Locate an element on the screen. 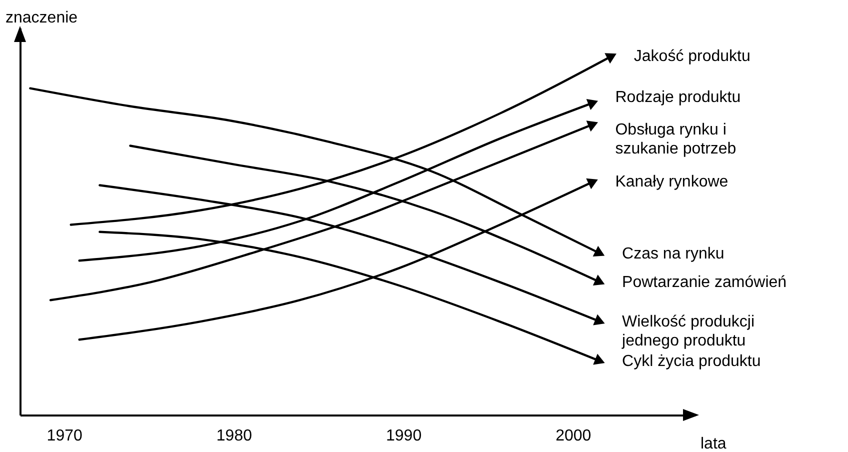 This screenshot has height=452, width=848. series-label: Rodzaje produktu is located at coordinates (678, 97).